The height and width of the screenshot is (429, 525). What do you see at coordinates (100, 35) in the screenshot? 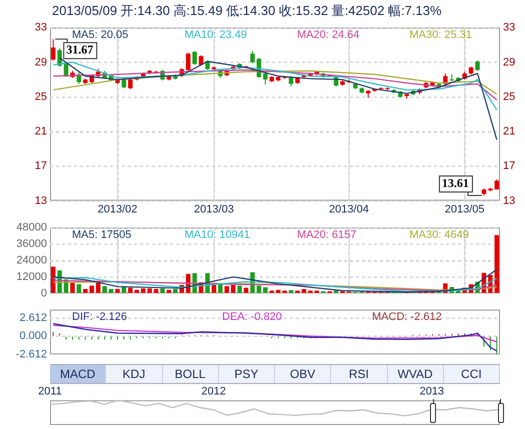
I see `series-label: MA5: 20.05` at bounding box center [100, 35].